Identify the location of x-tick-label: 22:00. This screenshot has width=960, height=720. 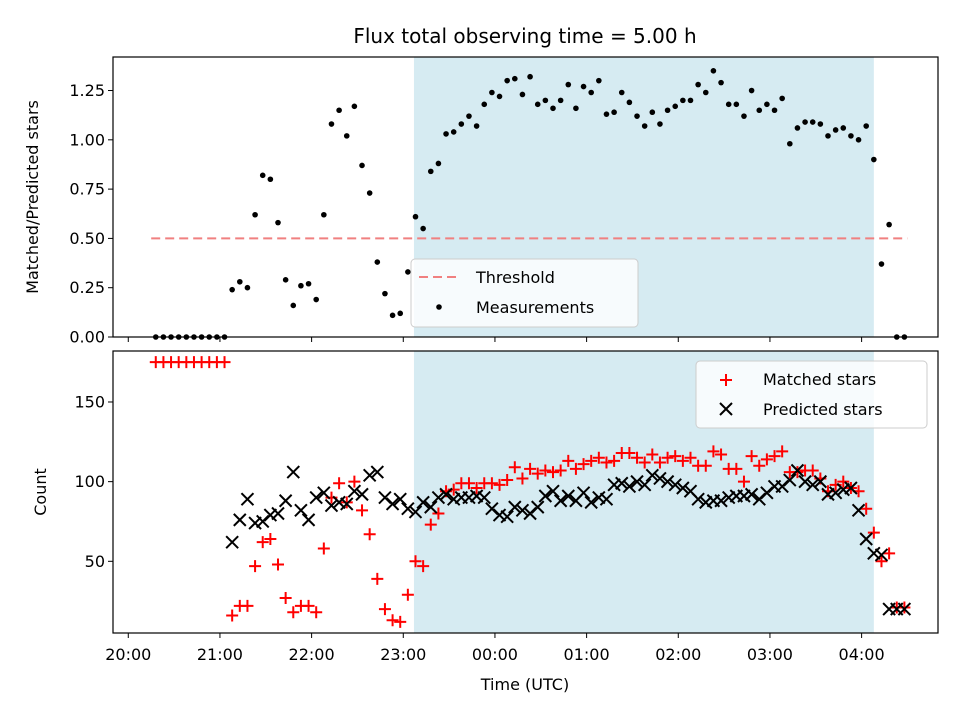
(312, 654).